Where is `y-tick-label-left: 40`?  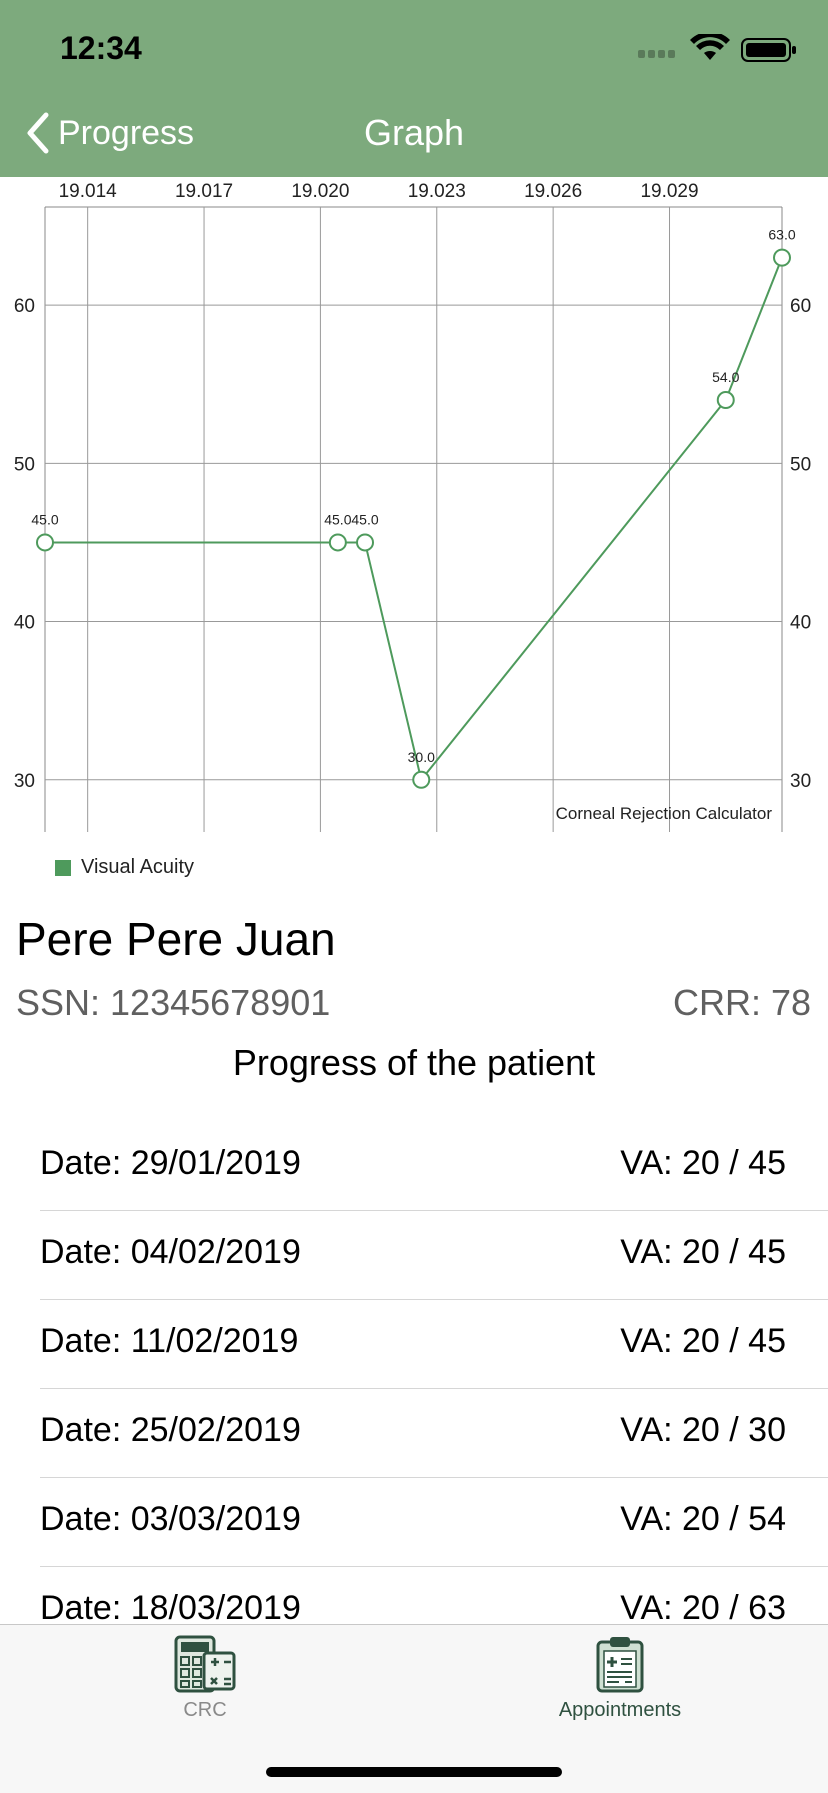
y-tick-label-left: 40 is located at coordinates (24, 623).